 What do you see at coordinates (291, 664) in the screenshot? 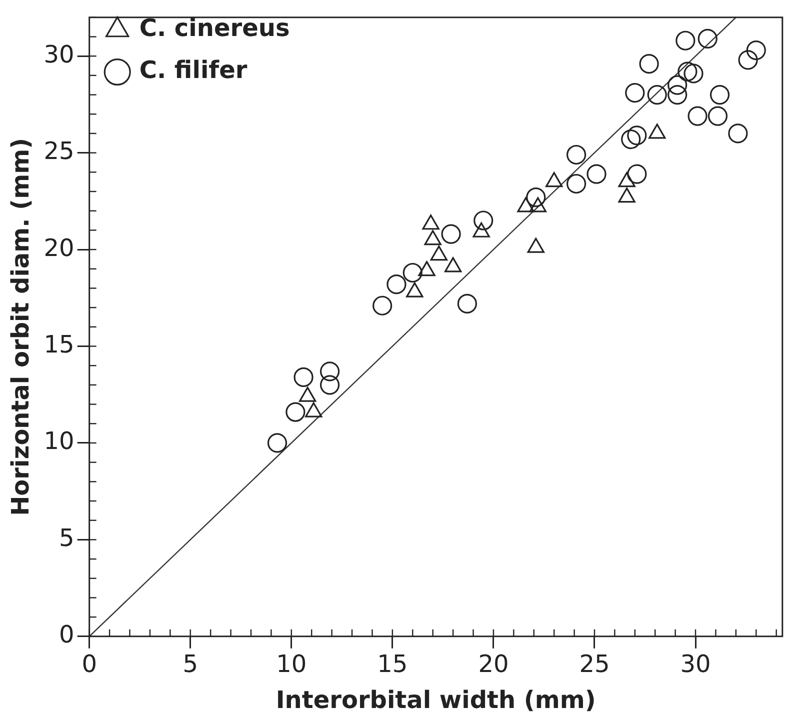
I see `x-tick-label: 10` at bounding box center [291, 664].